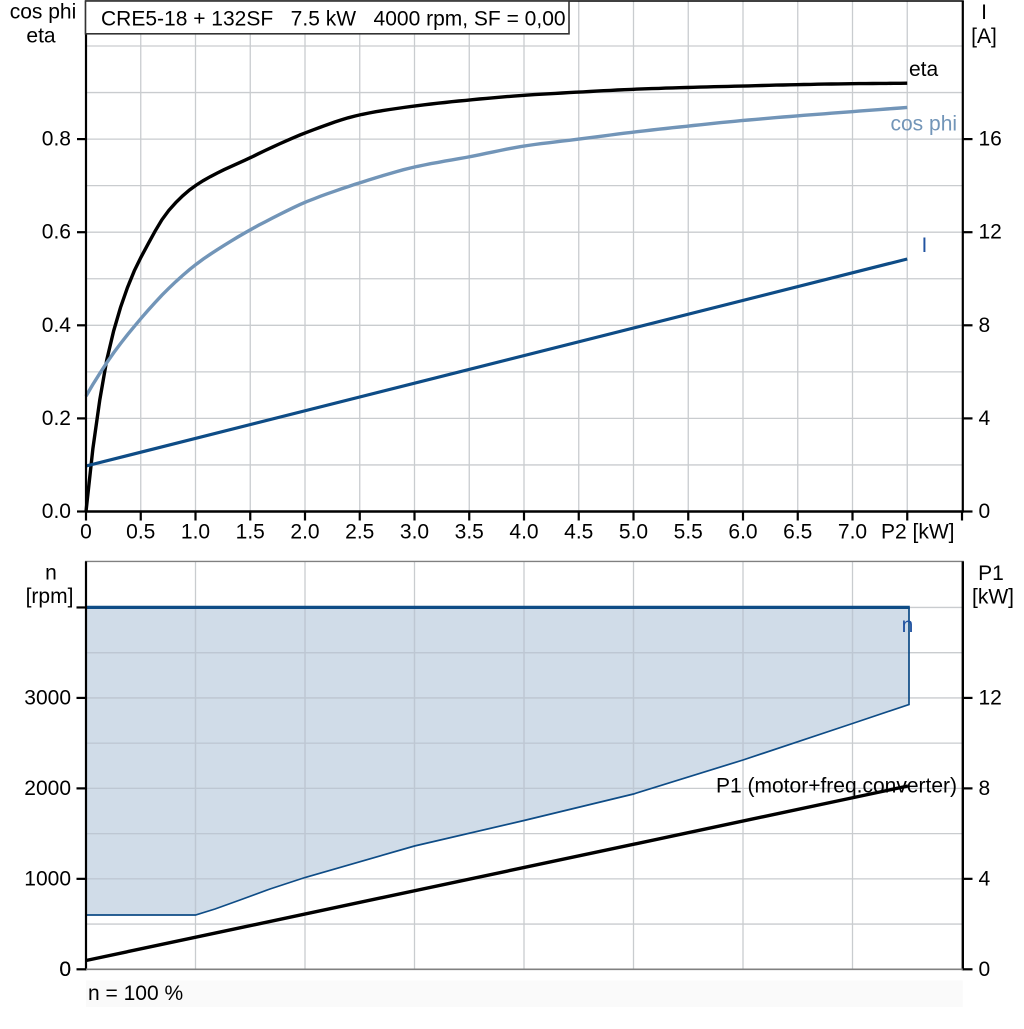  I want to click on svg-text: 3.5, so click(469, 532).